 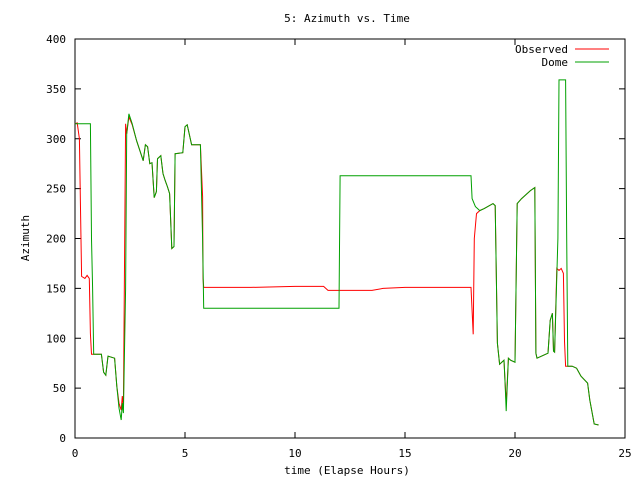 I want to click on y-tick-label: 350, so click(x=56, y=89).